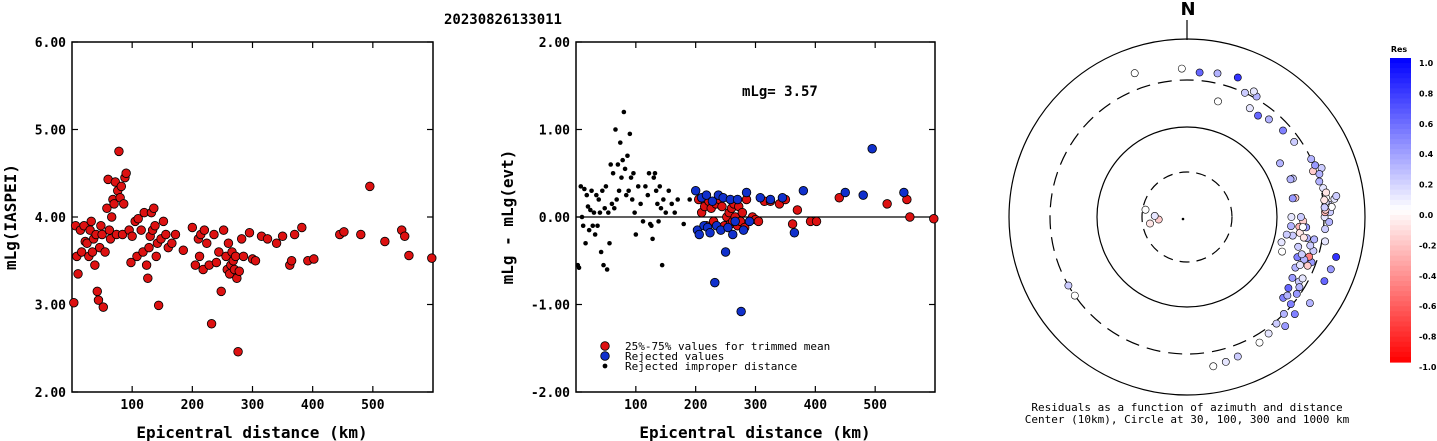 Image resolution: width=1437 pixels, height=441 pixels. I want to click on colorbar-title: Res, so click(1399, 49).